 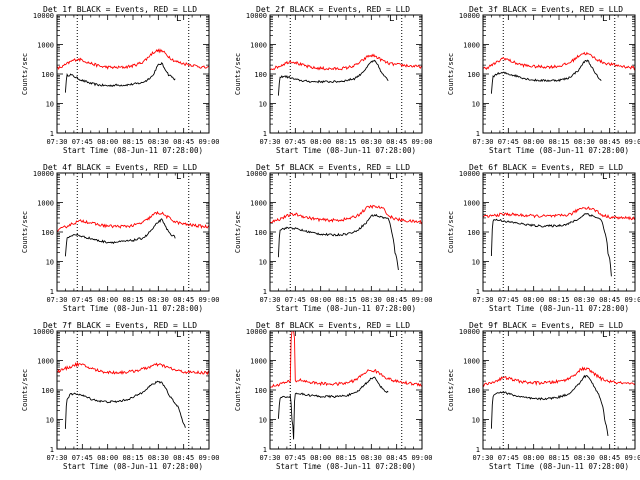 What do you see at coordinates (120, 325) in the screenshot?
I see `panel-title: Det 7f BLACK = Events, RED = LLD` at bounding box center [120, 325].